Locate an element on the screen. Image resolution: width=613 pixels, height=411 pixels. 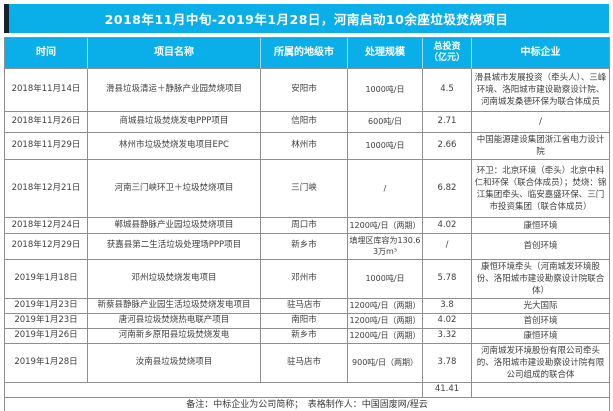
total-row-empty-right is located at coordinates (541, 390).